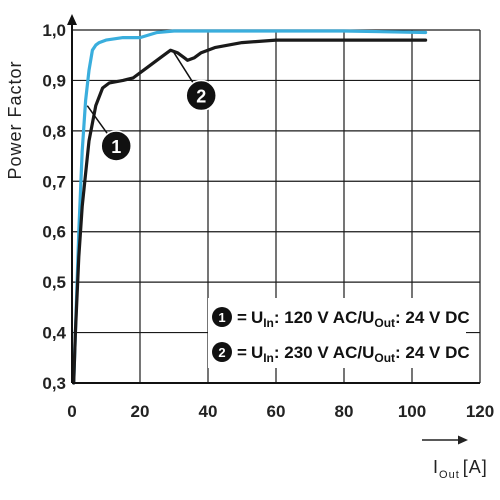 The height and width of the screenshot is (500, 500). Describe the element at coordinates (54, 232) in the screenshot. I see `y-tick-label: 0,6` at that location.